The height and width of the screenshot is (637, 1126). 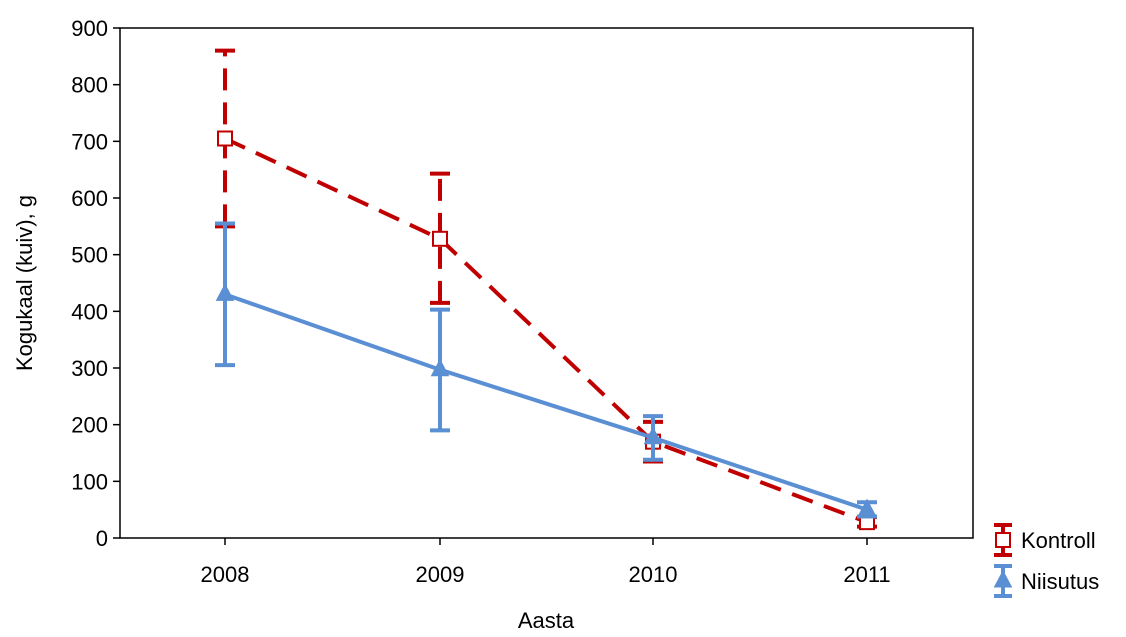 What do you see at coordinates (546, 620) in the screenshot?
I see `x-axis-title: Aasta` at bounding box center [546, 620].